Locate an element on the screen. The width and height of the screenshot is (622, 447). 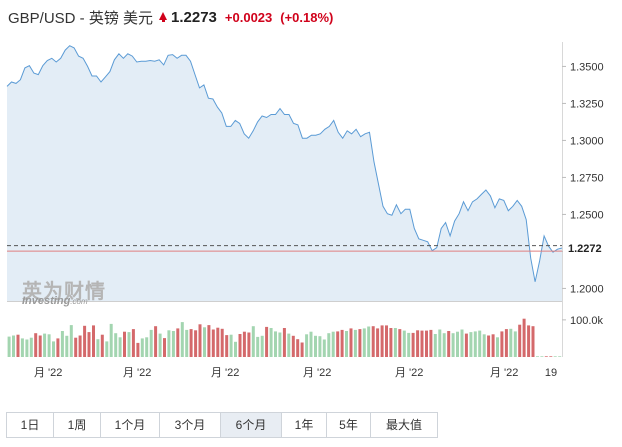
current-price-box is located at coordinates (586, 248).